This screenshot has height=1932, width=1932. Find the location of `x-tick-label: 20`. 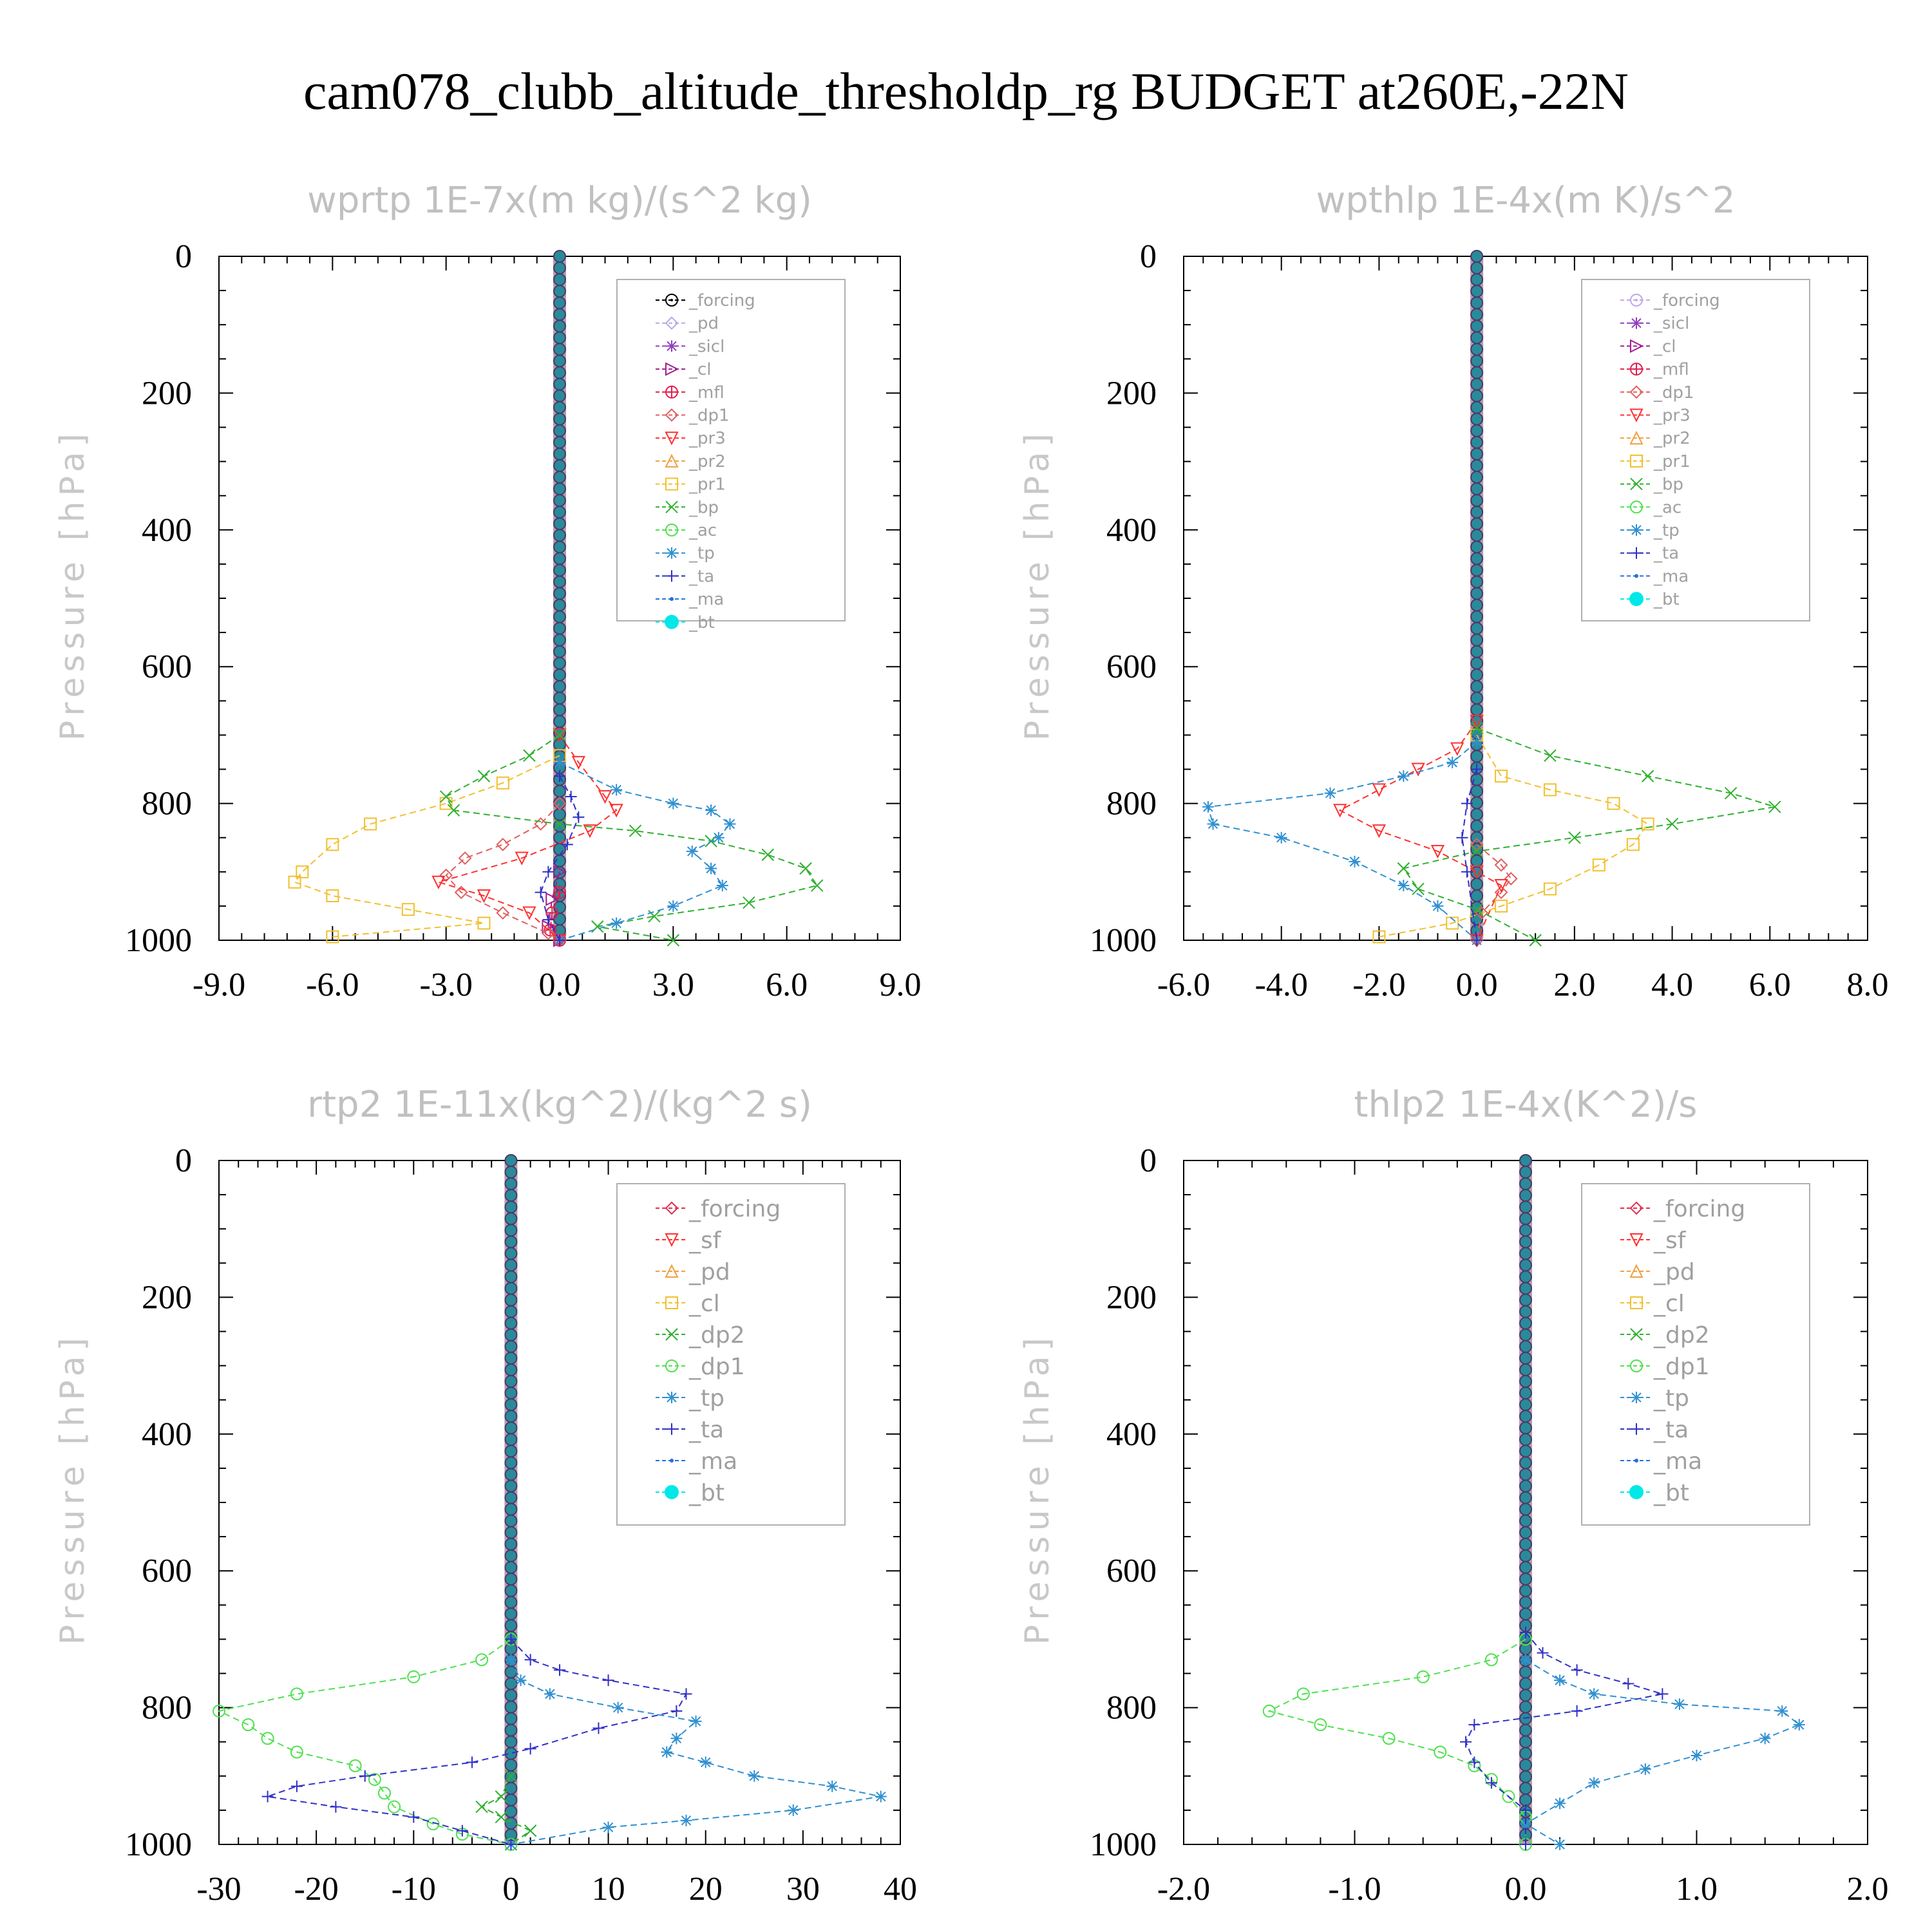

x-tick-label: 20 is located at coordinates (706, 1890).